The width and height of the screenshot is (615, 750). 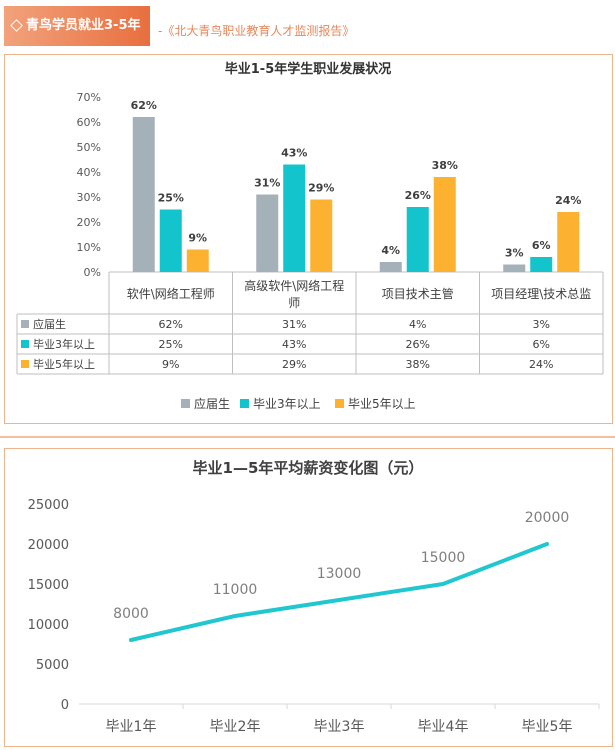 I want to click on category-label: 高级软件\网络工程, so click(x=294, y=285).